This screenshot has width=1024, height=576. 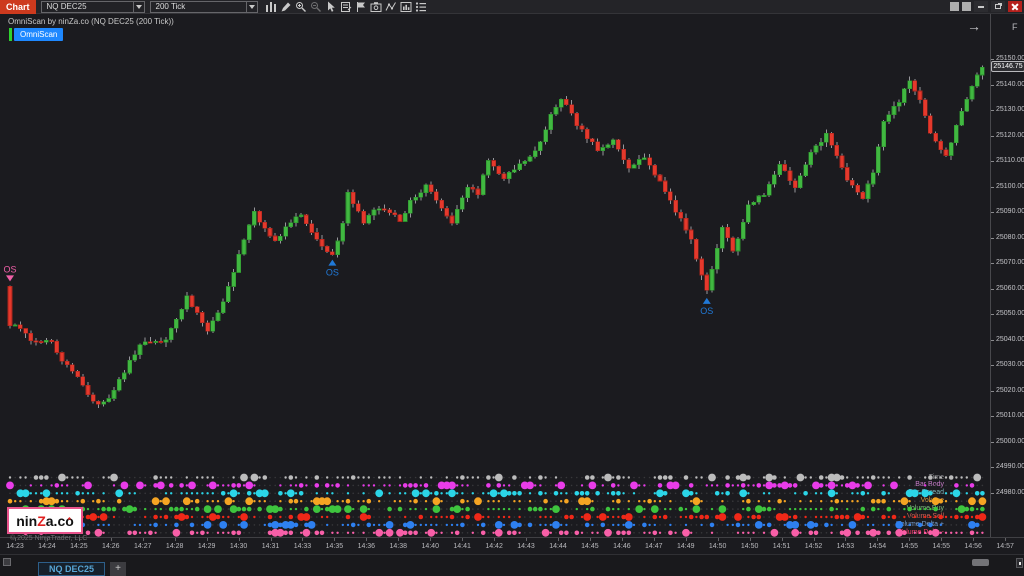 I want to click on chevron-down-icon, so click(x=138, y=6).